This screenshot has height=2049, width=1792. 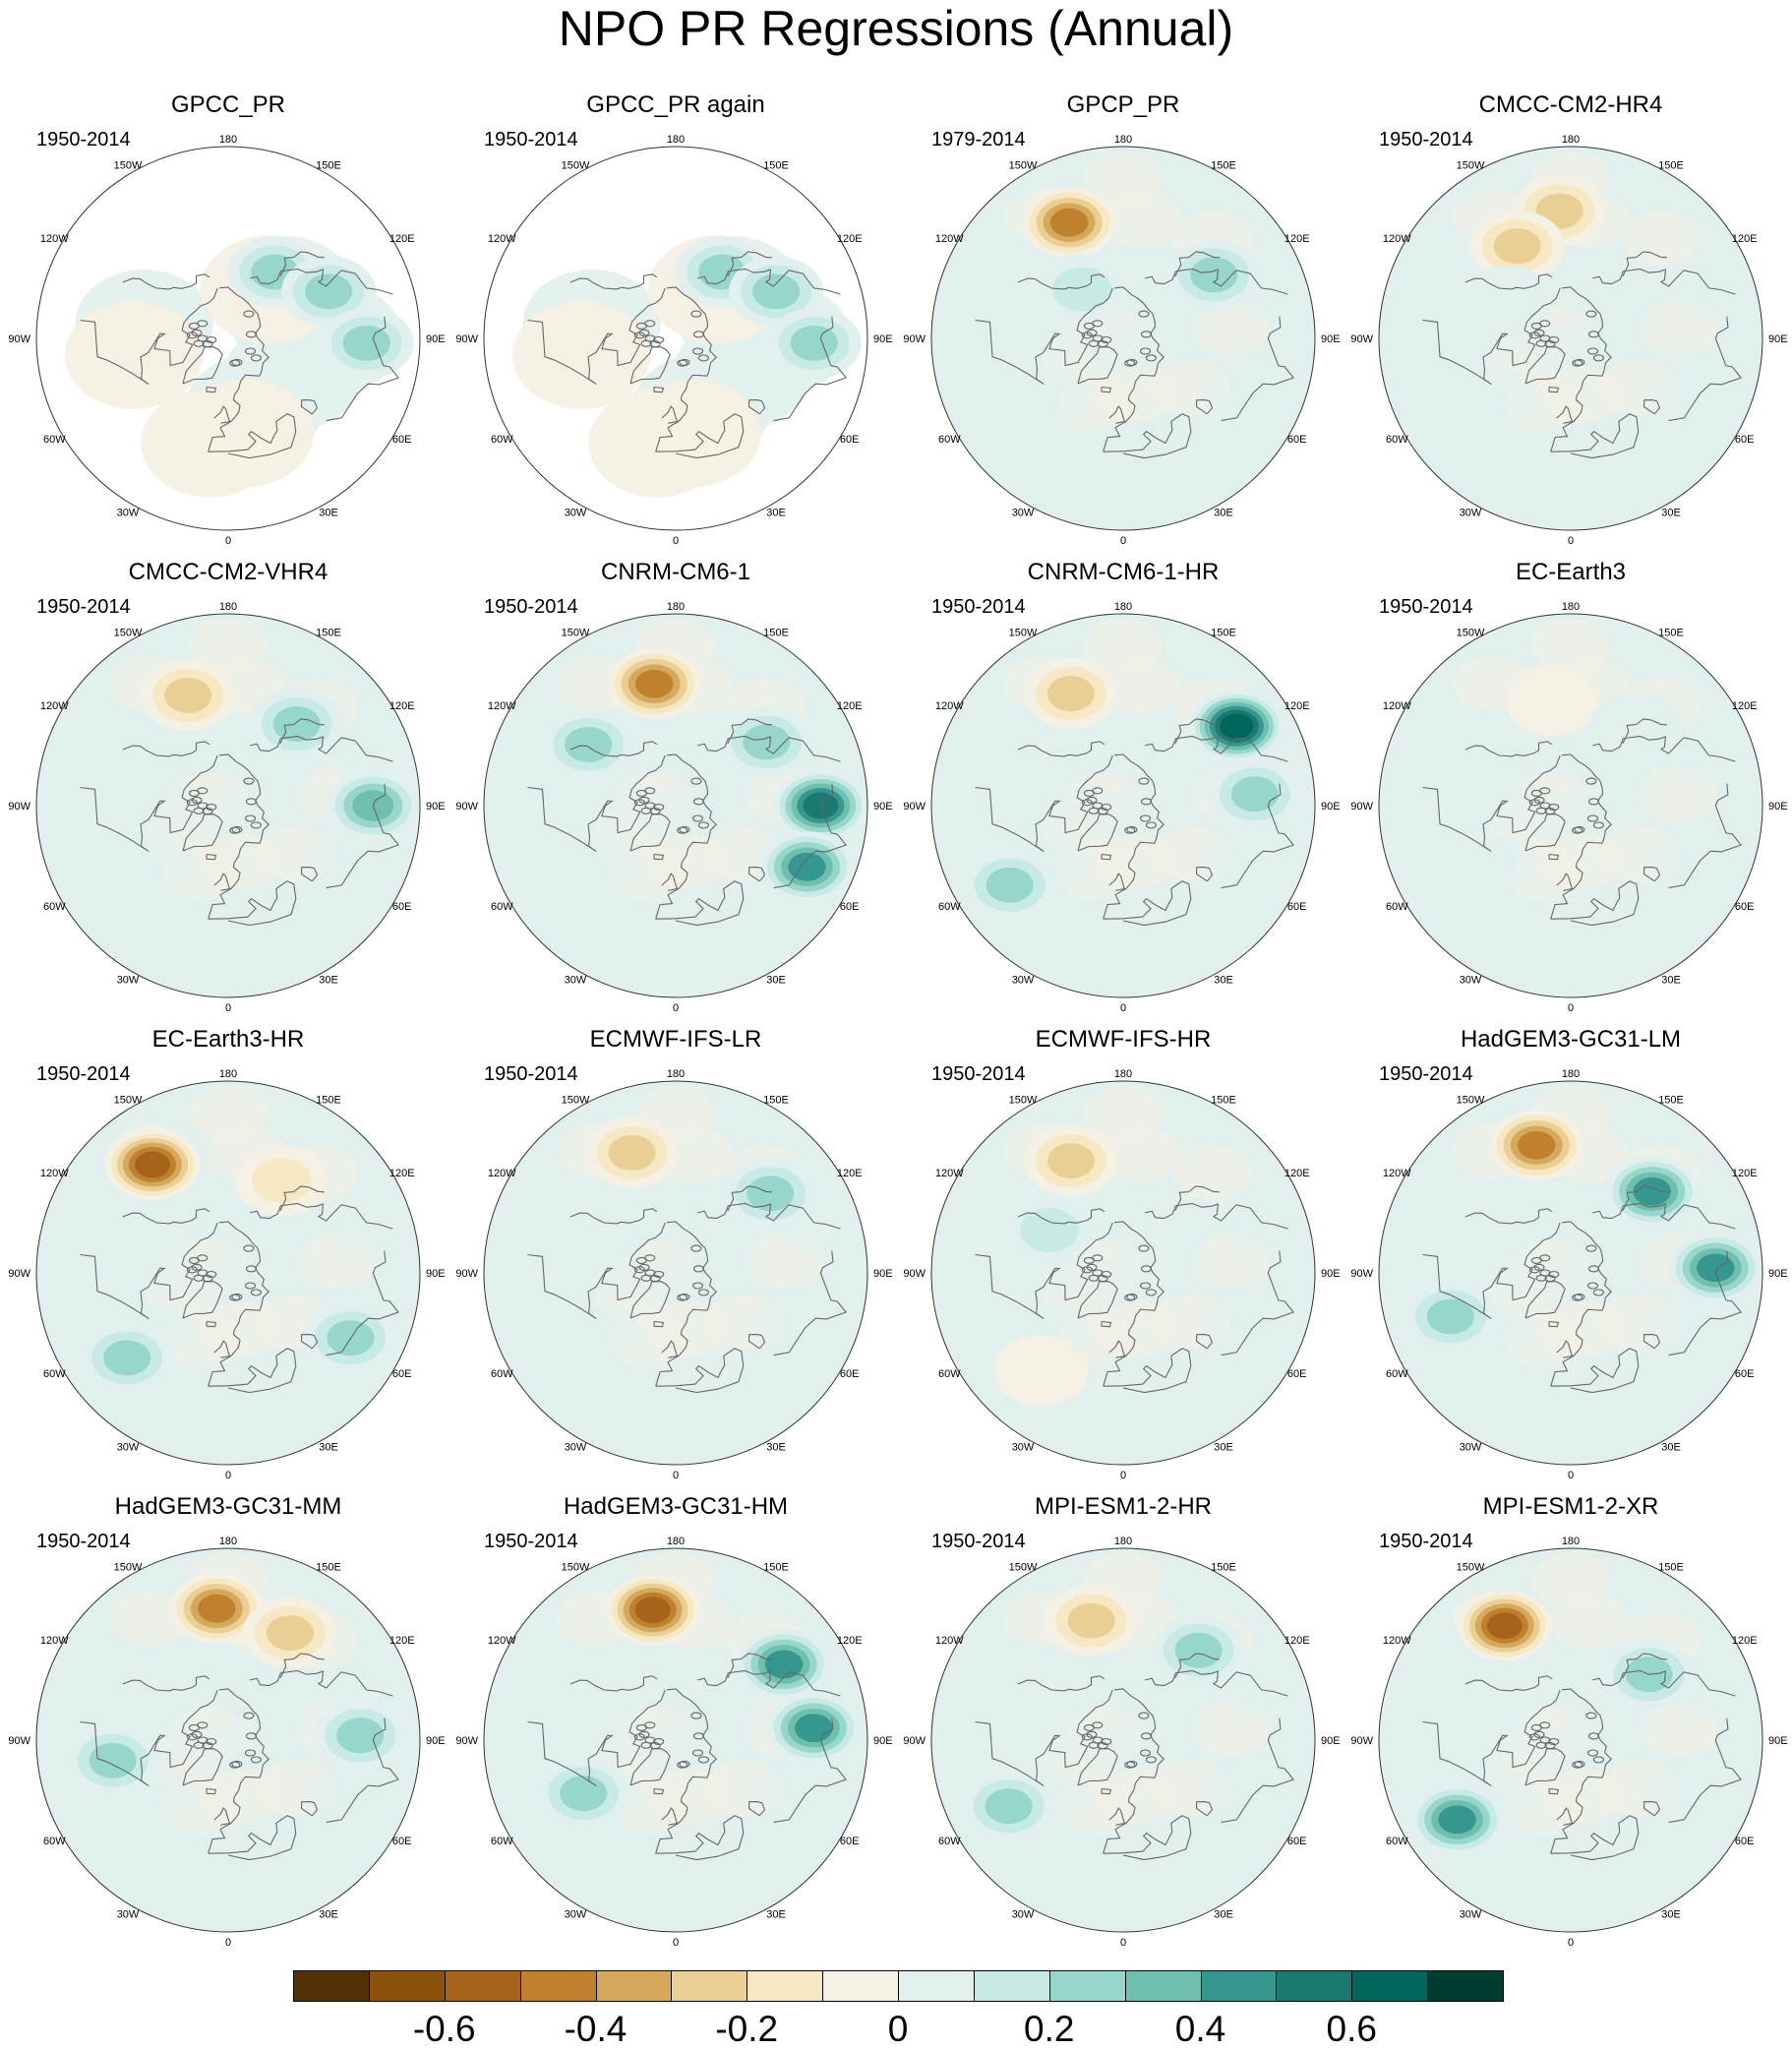 I want to click on longitude-label: 0, so click(x=1123, y=1008).